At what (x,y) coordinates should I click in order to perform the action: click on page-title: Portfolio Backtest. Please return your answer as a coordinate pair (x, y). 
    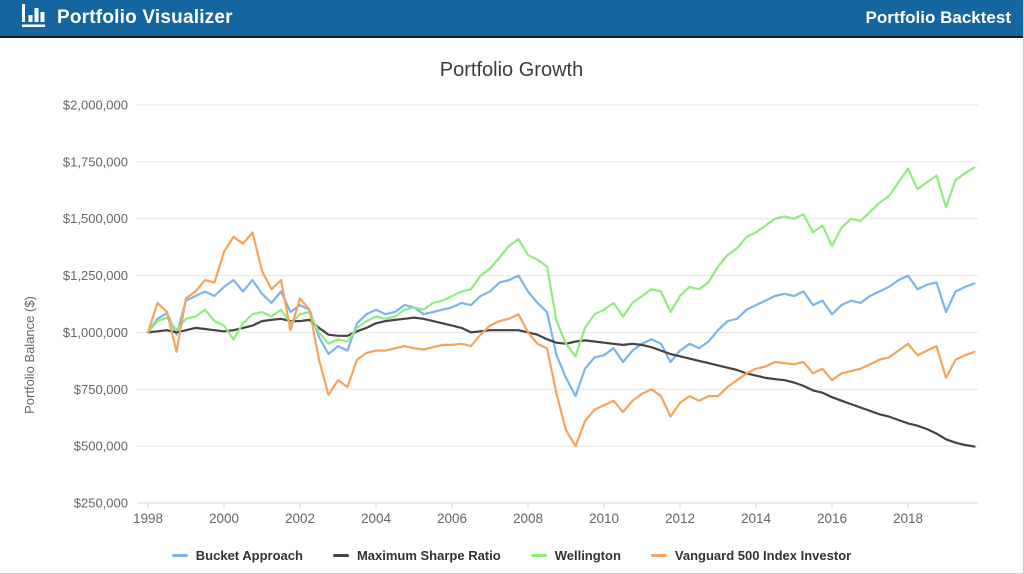
    Looking at the image, I should click on (938, 17).